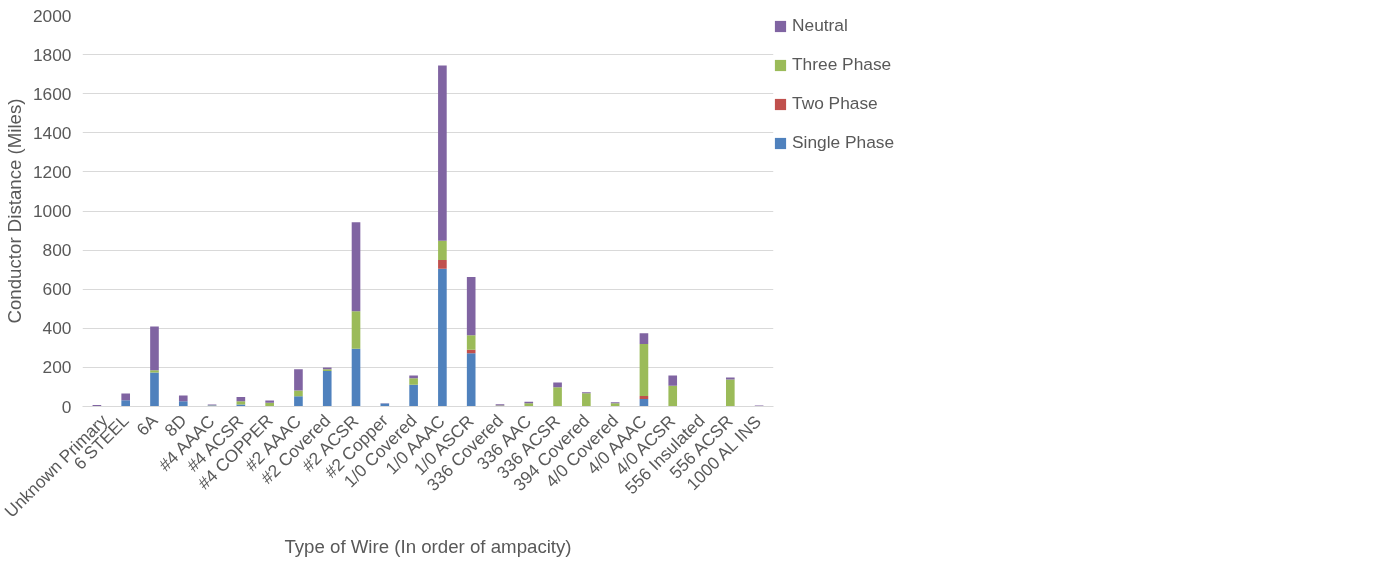 The width and height of the screenshot is (1388, 569). What do you see at coordinates (52, 211) in the screenshot?
I see `y-tick-label: 1000` at bounding box center [52, 211].